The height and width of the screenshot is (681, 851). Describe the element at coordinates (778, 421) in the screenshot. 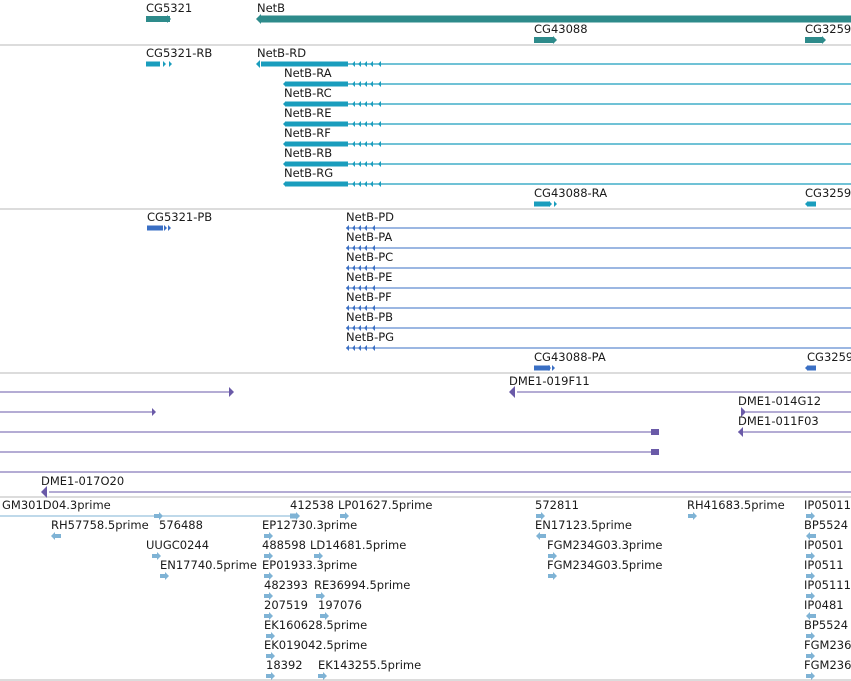

I see `clone-label-dme1-011f03: DME1-011F03` at that location.